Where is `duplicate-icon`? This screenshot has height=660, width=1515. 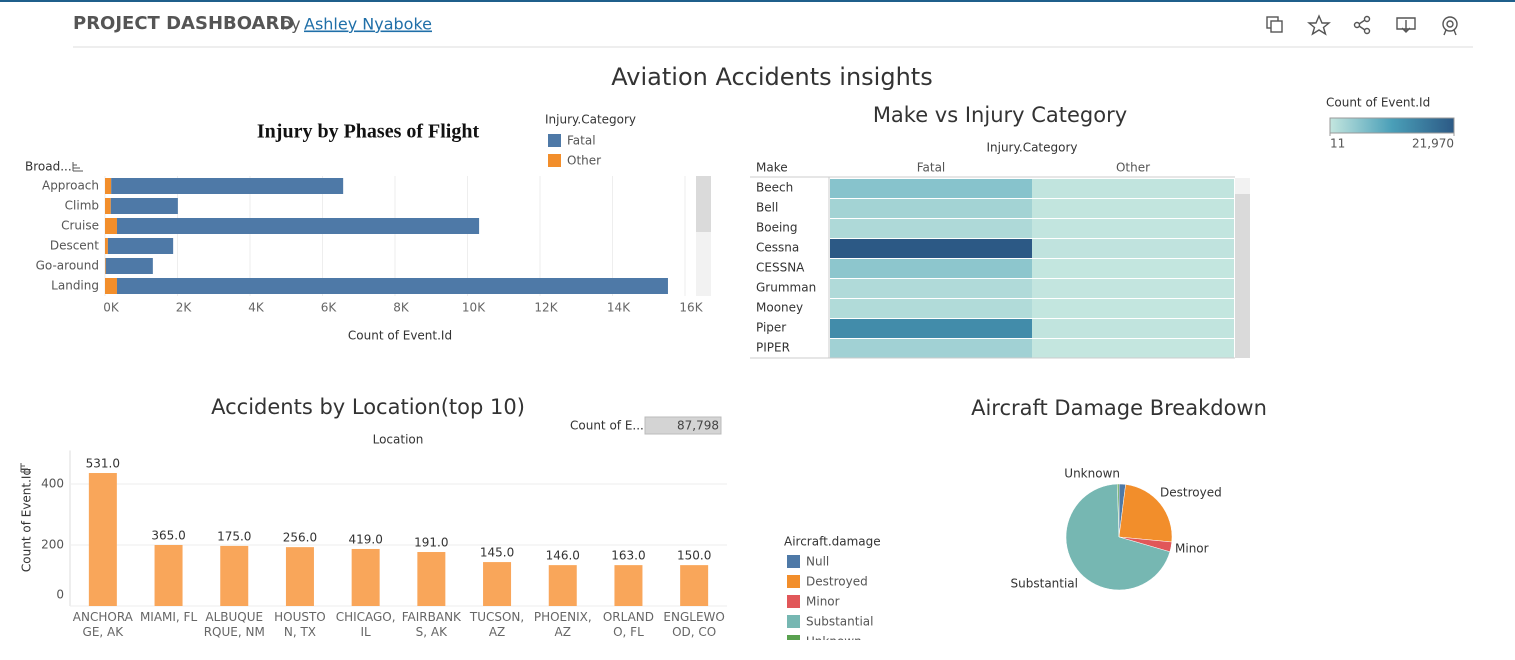
duplicate-icon is located at coordinates (1274, 24).